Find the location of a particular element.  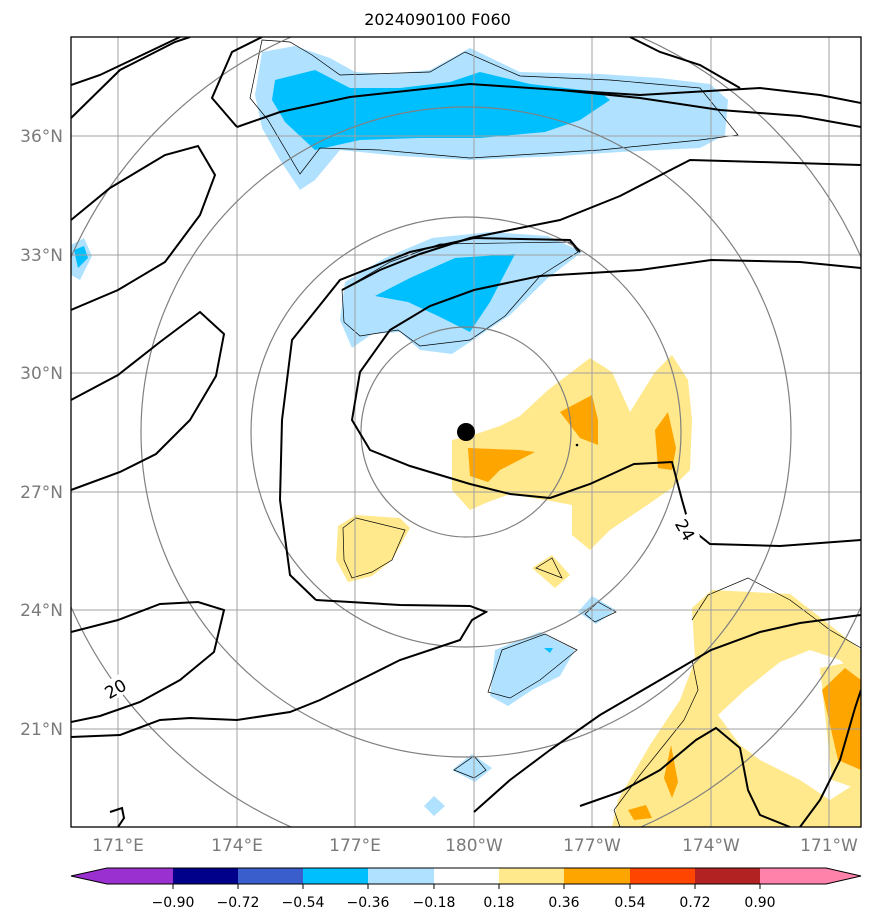

contour-center-ring is located at coordinates (280, 668).